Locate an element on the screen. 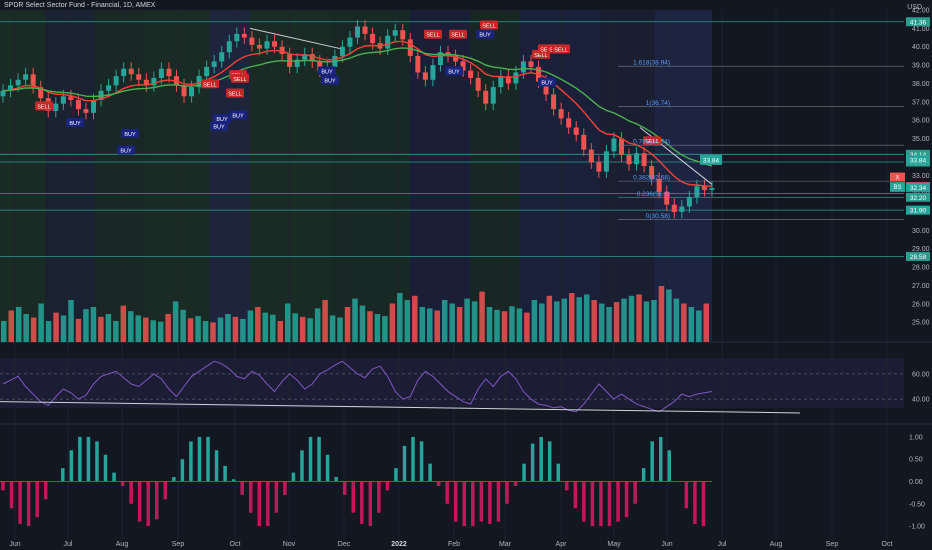 The height and width of the screenshot is (550, 932). price-tag-text: 28.58 is located at coordinates (918, 257).